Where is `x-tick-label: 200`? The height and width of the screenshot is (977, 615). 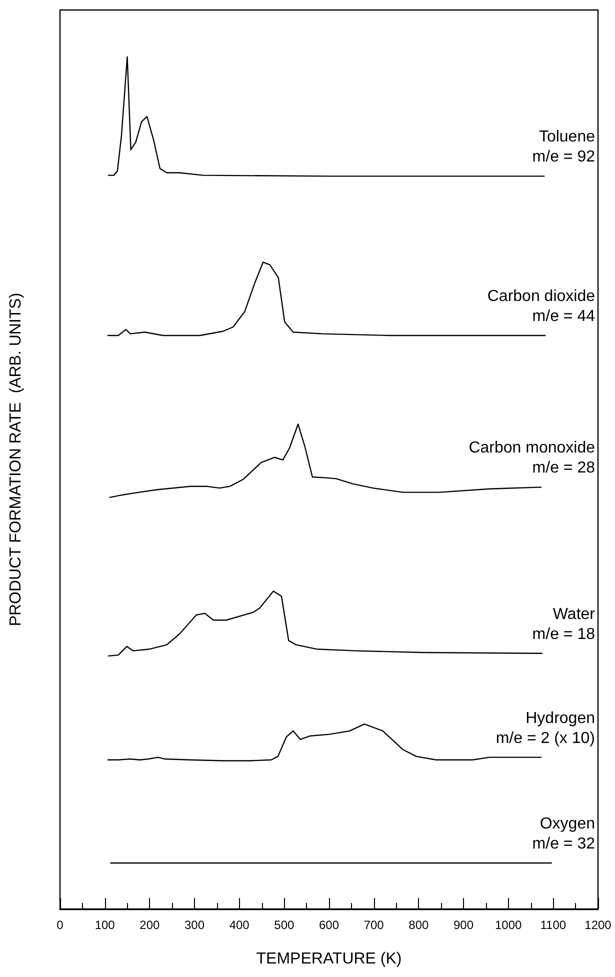 x-tick-label: 200 is located at coordinates (150, 925).